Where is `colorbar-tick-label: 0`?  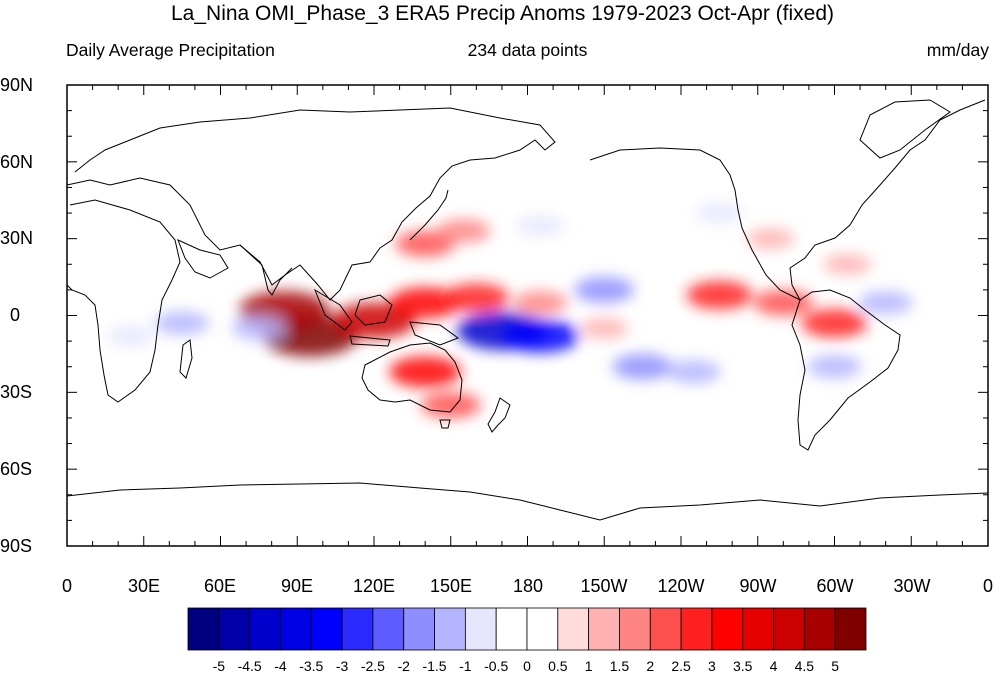 colorbar-tick-label: 0 is located at coordinates (527, 666).